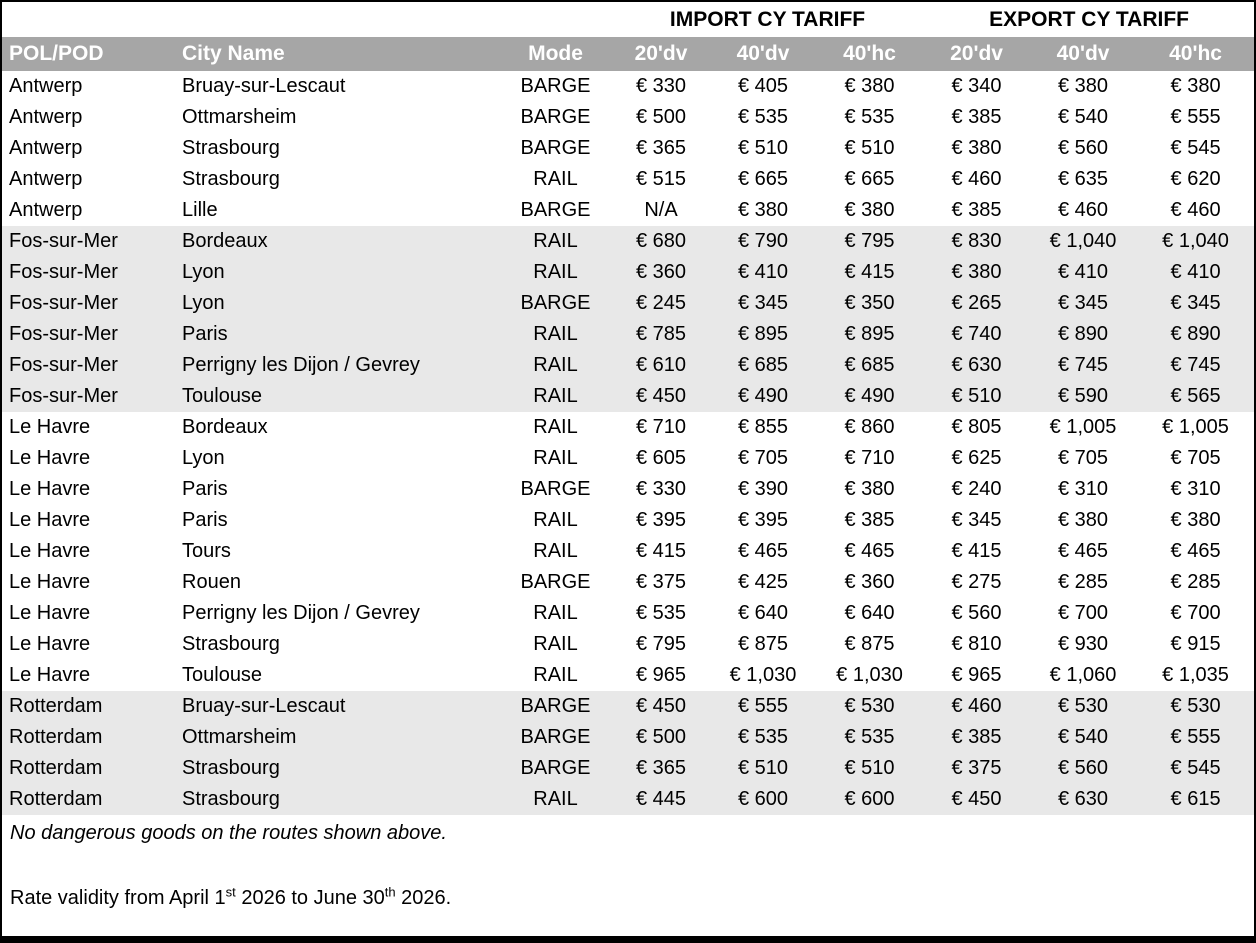 This screenshot has height=943, width=1256. I want to click on export-40hc-cell: € 465, so click(1195, 551).